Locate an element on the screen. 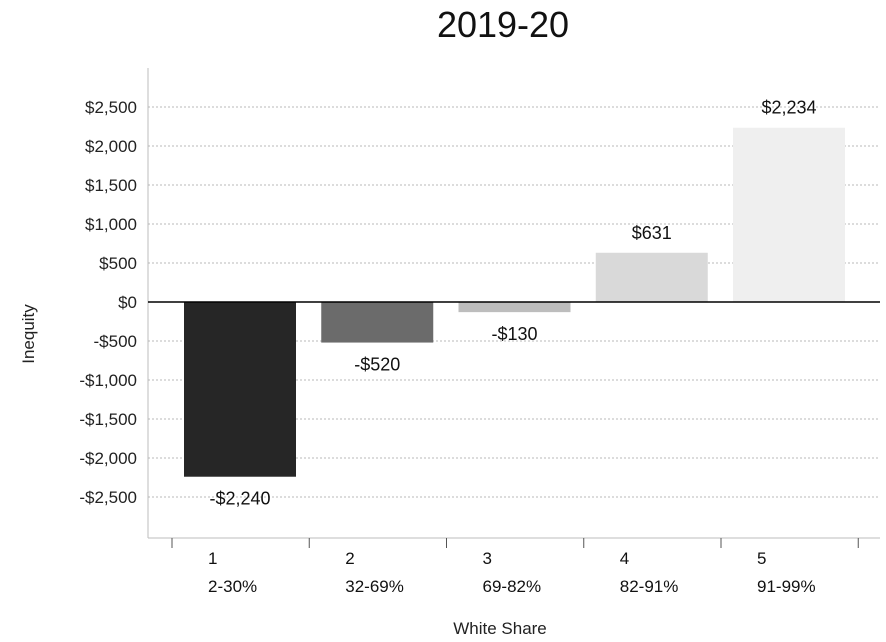 The height and width of the screenshot is (642, 886). chart-title: 2019-20 is located at coordinates (503, 24).